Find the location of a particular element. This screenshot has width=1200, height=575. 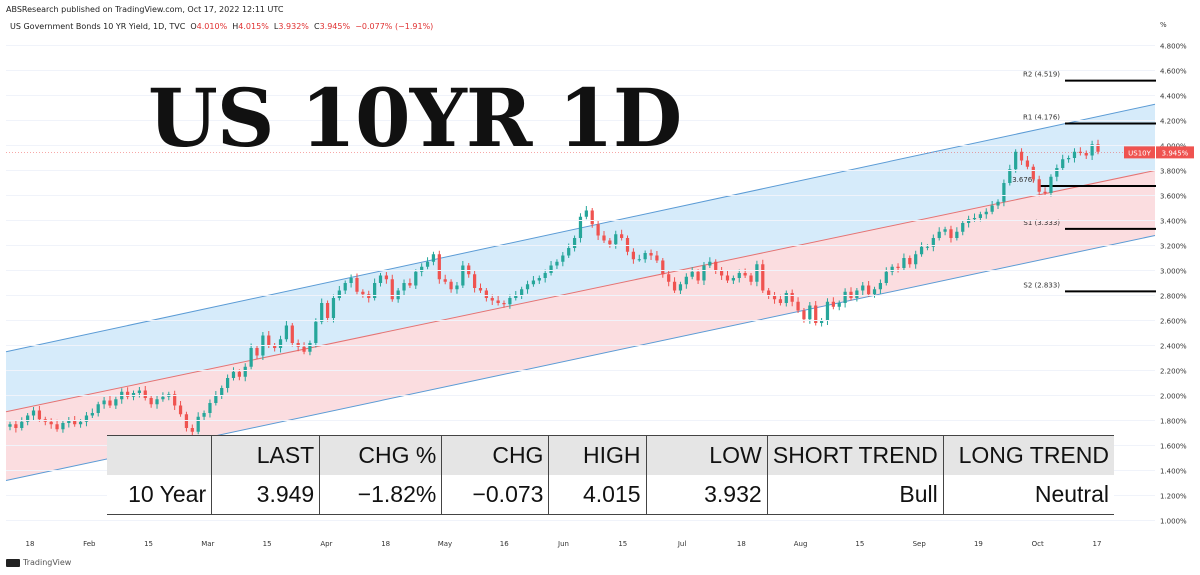

y-tick-label: 3.800% is located at coordinates (1173, 172).